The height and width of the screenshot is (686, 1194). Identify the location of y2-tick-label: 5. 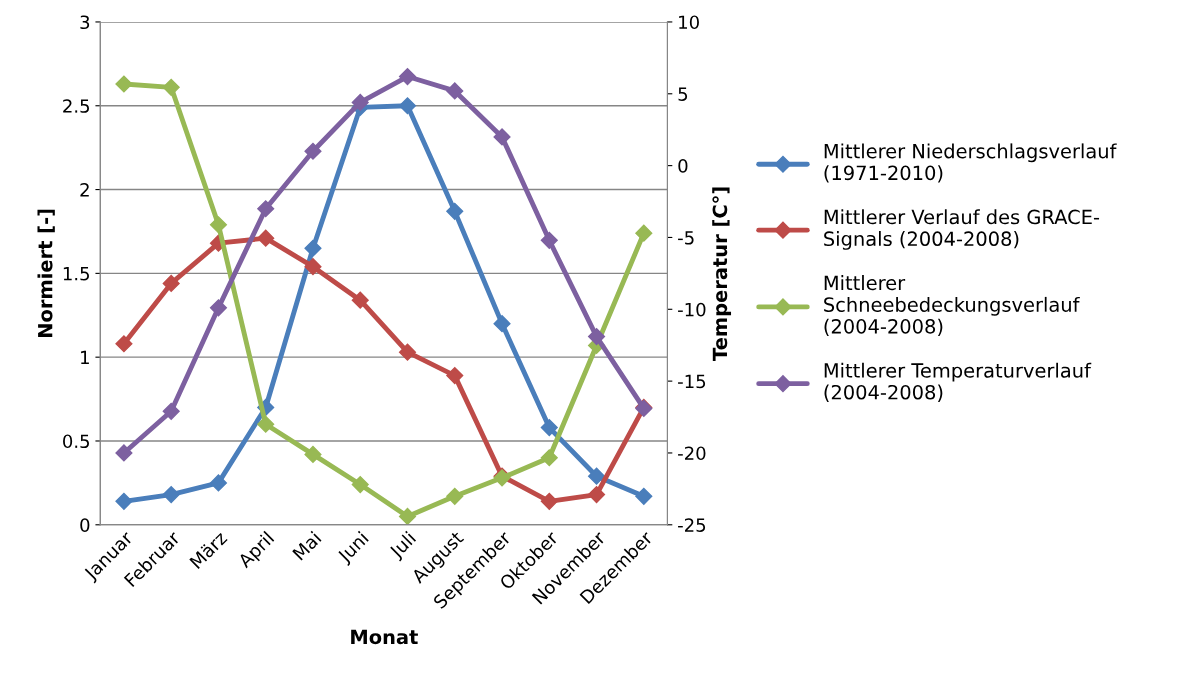
(683, 94).